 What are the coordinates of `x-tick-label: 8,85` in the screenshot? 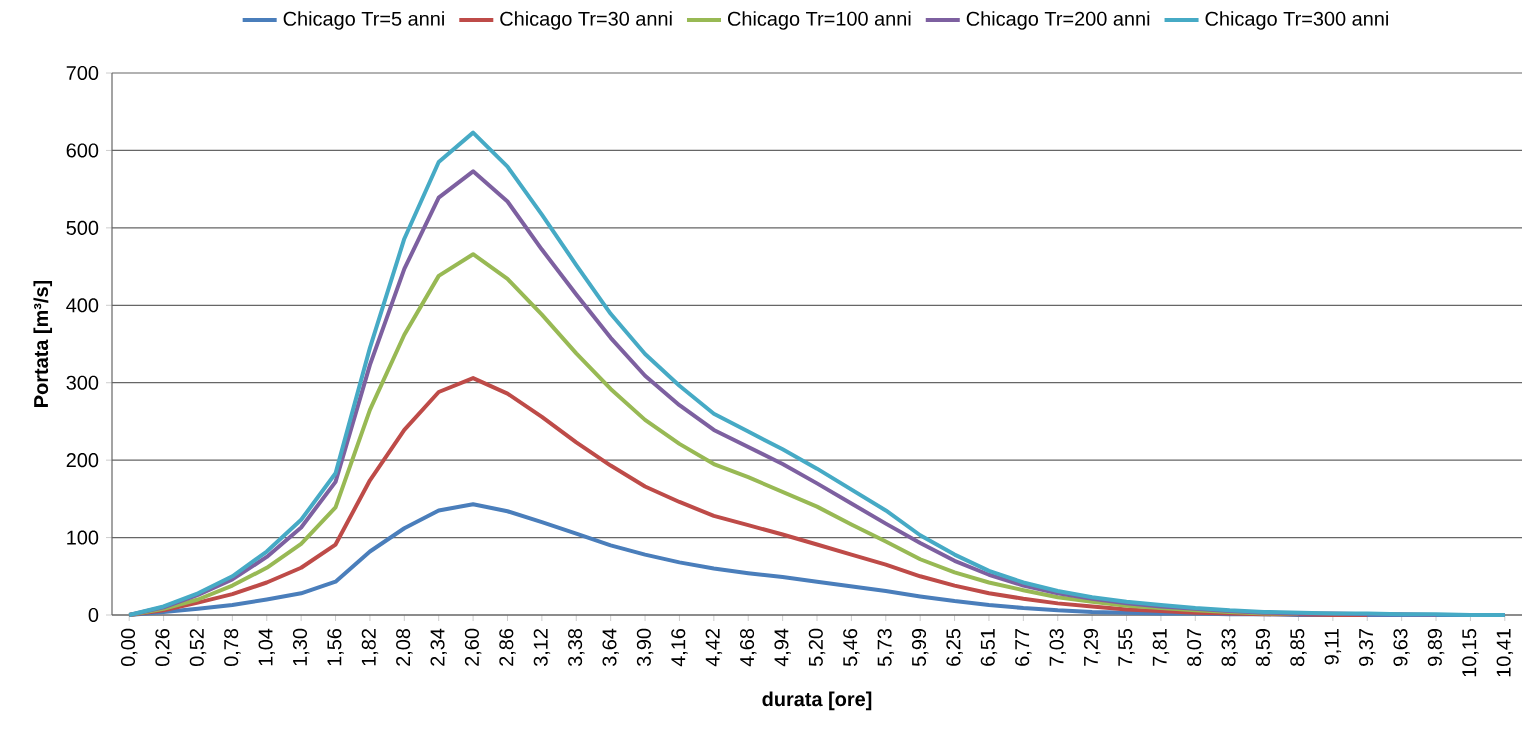 It's located at (1298, 647).